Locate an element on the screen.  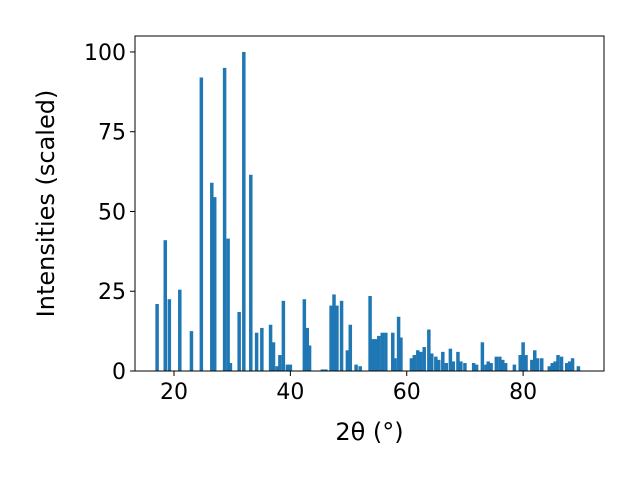
x-tick-label: 80 is located at coordinates (523, 392).